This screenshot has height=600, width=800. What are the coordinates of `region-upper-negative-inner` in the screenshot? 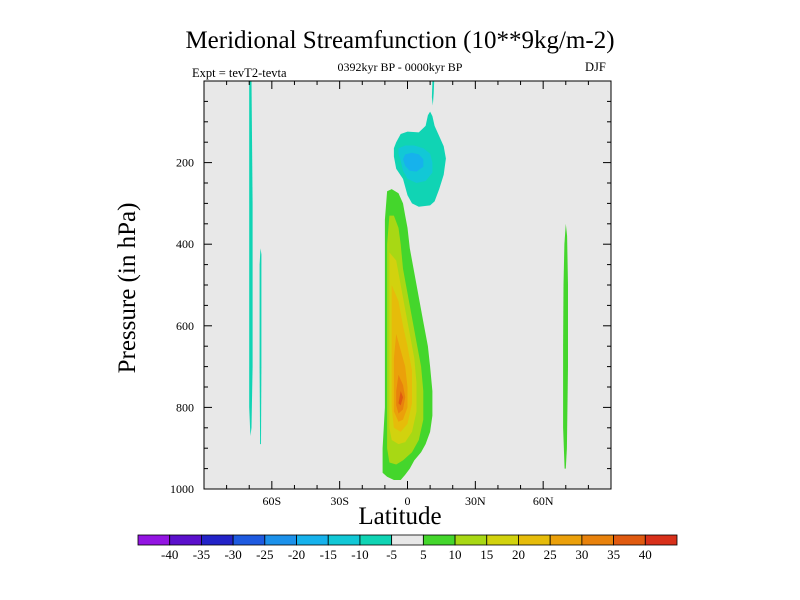 It's located at (413, 162).